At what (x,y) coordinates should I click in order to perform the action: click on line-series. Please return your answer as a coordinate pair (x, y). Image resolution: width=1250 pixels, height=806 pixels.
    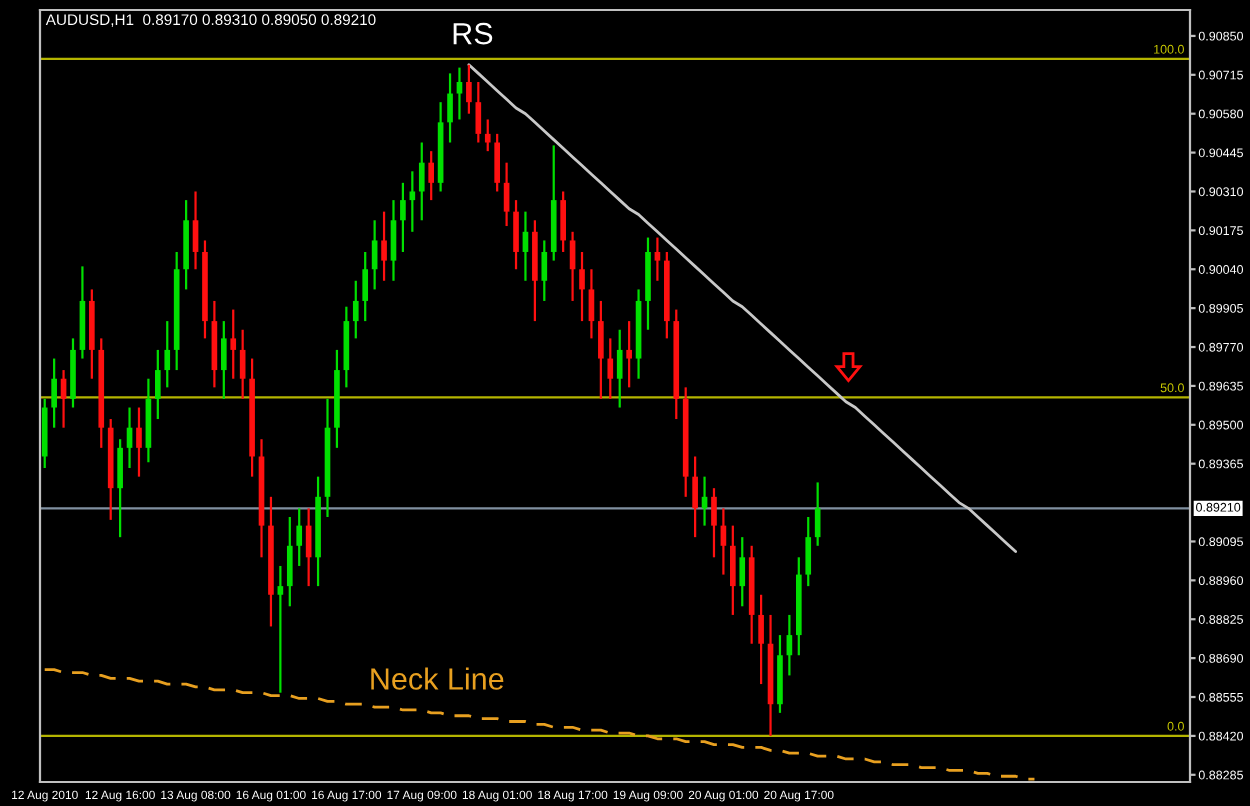
    Looking at the image, I should click on (539, 724).